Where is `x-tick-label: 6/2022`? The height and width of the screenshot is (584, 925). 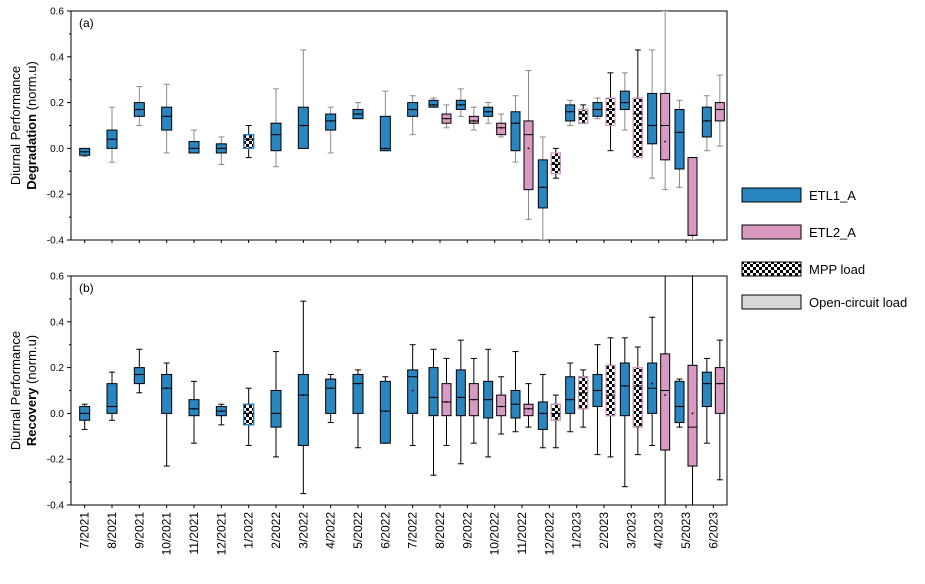 x-tick-label: 6/2022 is located at coordinates (385, 530).